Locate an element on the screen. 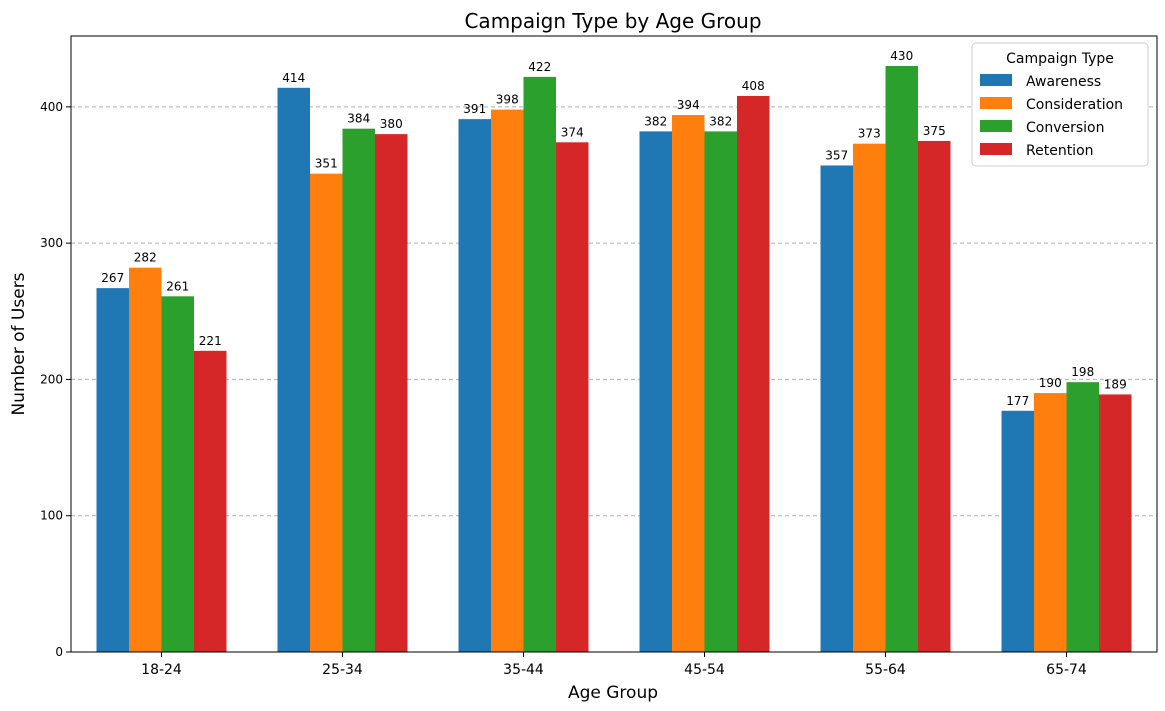  chart-title: Campaign Type by Age Group is located at coordinates (612, 21).